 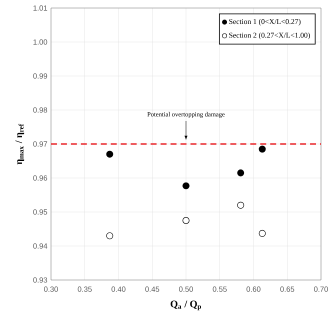 What do you see at coordinates (19, 144) in the screenshot?
I see `y-axis-title: η$_{max}$ / η$_{ref}$` at bounding box center [19, 144].